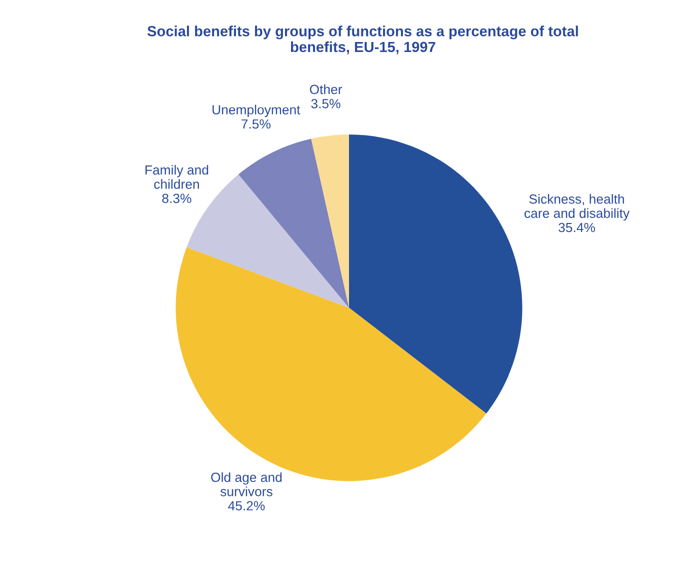 This screenshot has height=570, width=698. I want to click on slice-label: Unemployment, so click(256, 111).